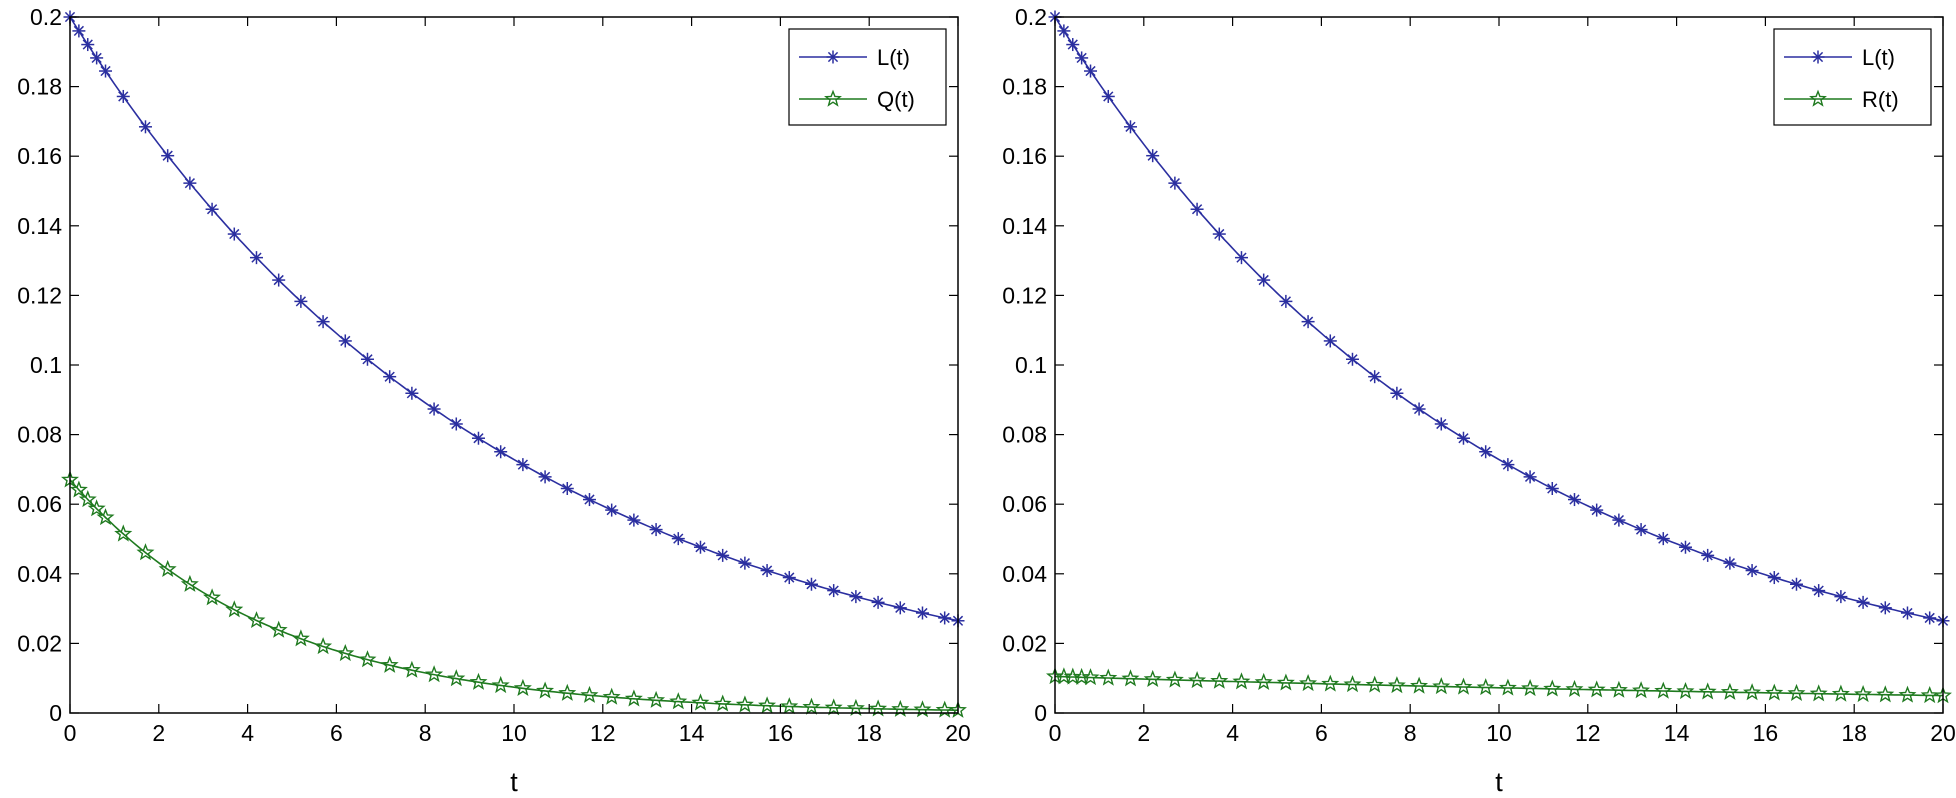 The width and height of the screenshot is (1956, 798). Describe the element at coordinates (336, 733) in the screenshot. I see `x-tick-label: 6` at that location.